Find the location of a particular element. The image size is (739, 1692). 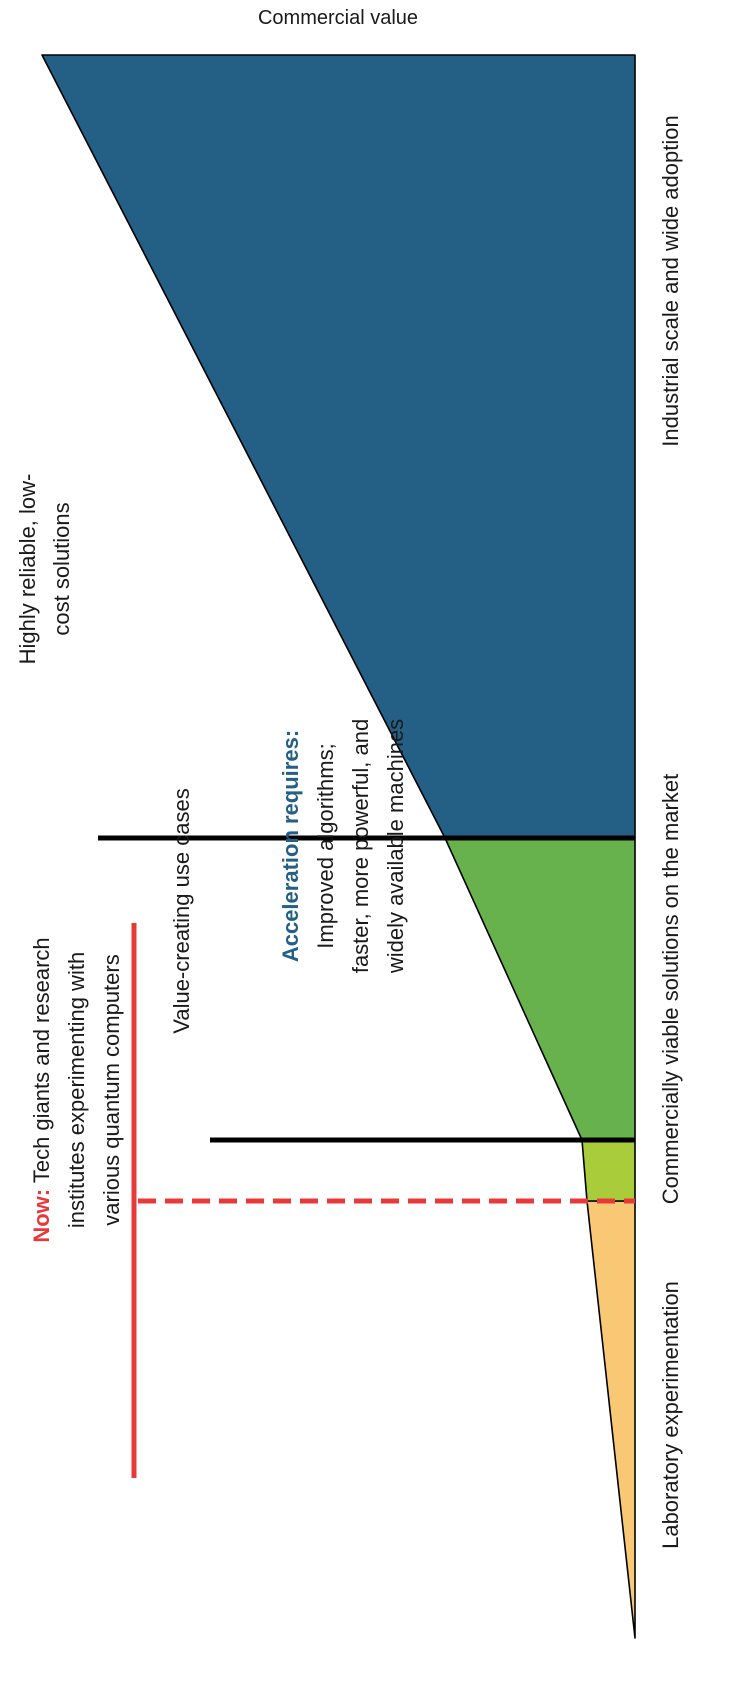

label-reliable-line-2: cost solutions is located at coordinates (61, 568).